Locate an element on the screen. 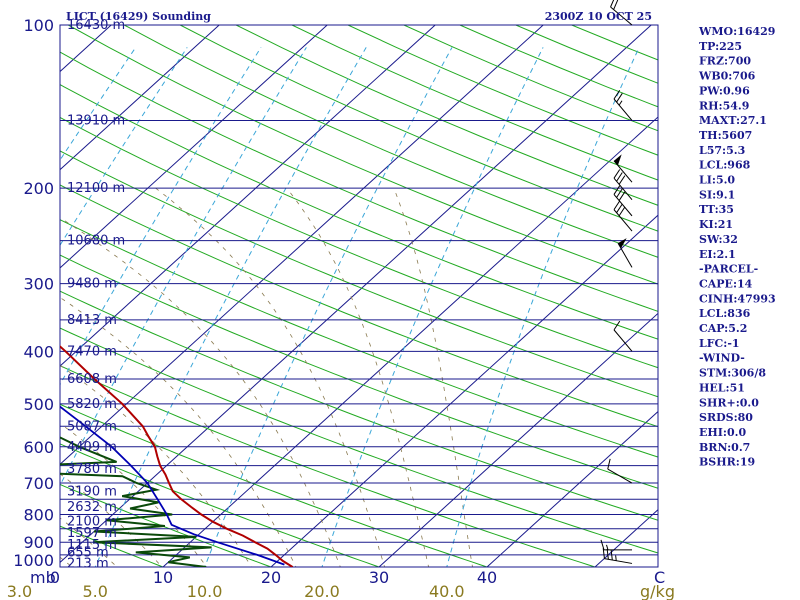  temperature-tick-label: 0 is located at coordinates (55, 577).